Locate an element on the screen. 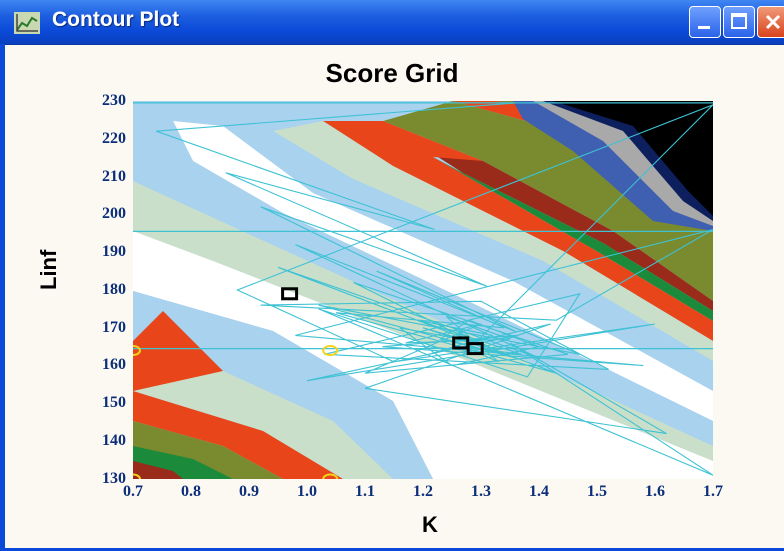  y-tick-label: 190 is located at coordinates (114, 251).